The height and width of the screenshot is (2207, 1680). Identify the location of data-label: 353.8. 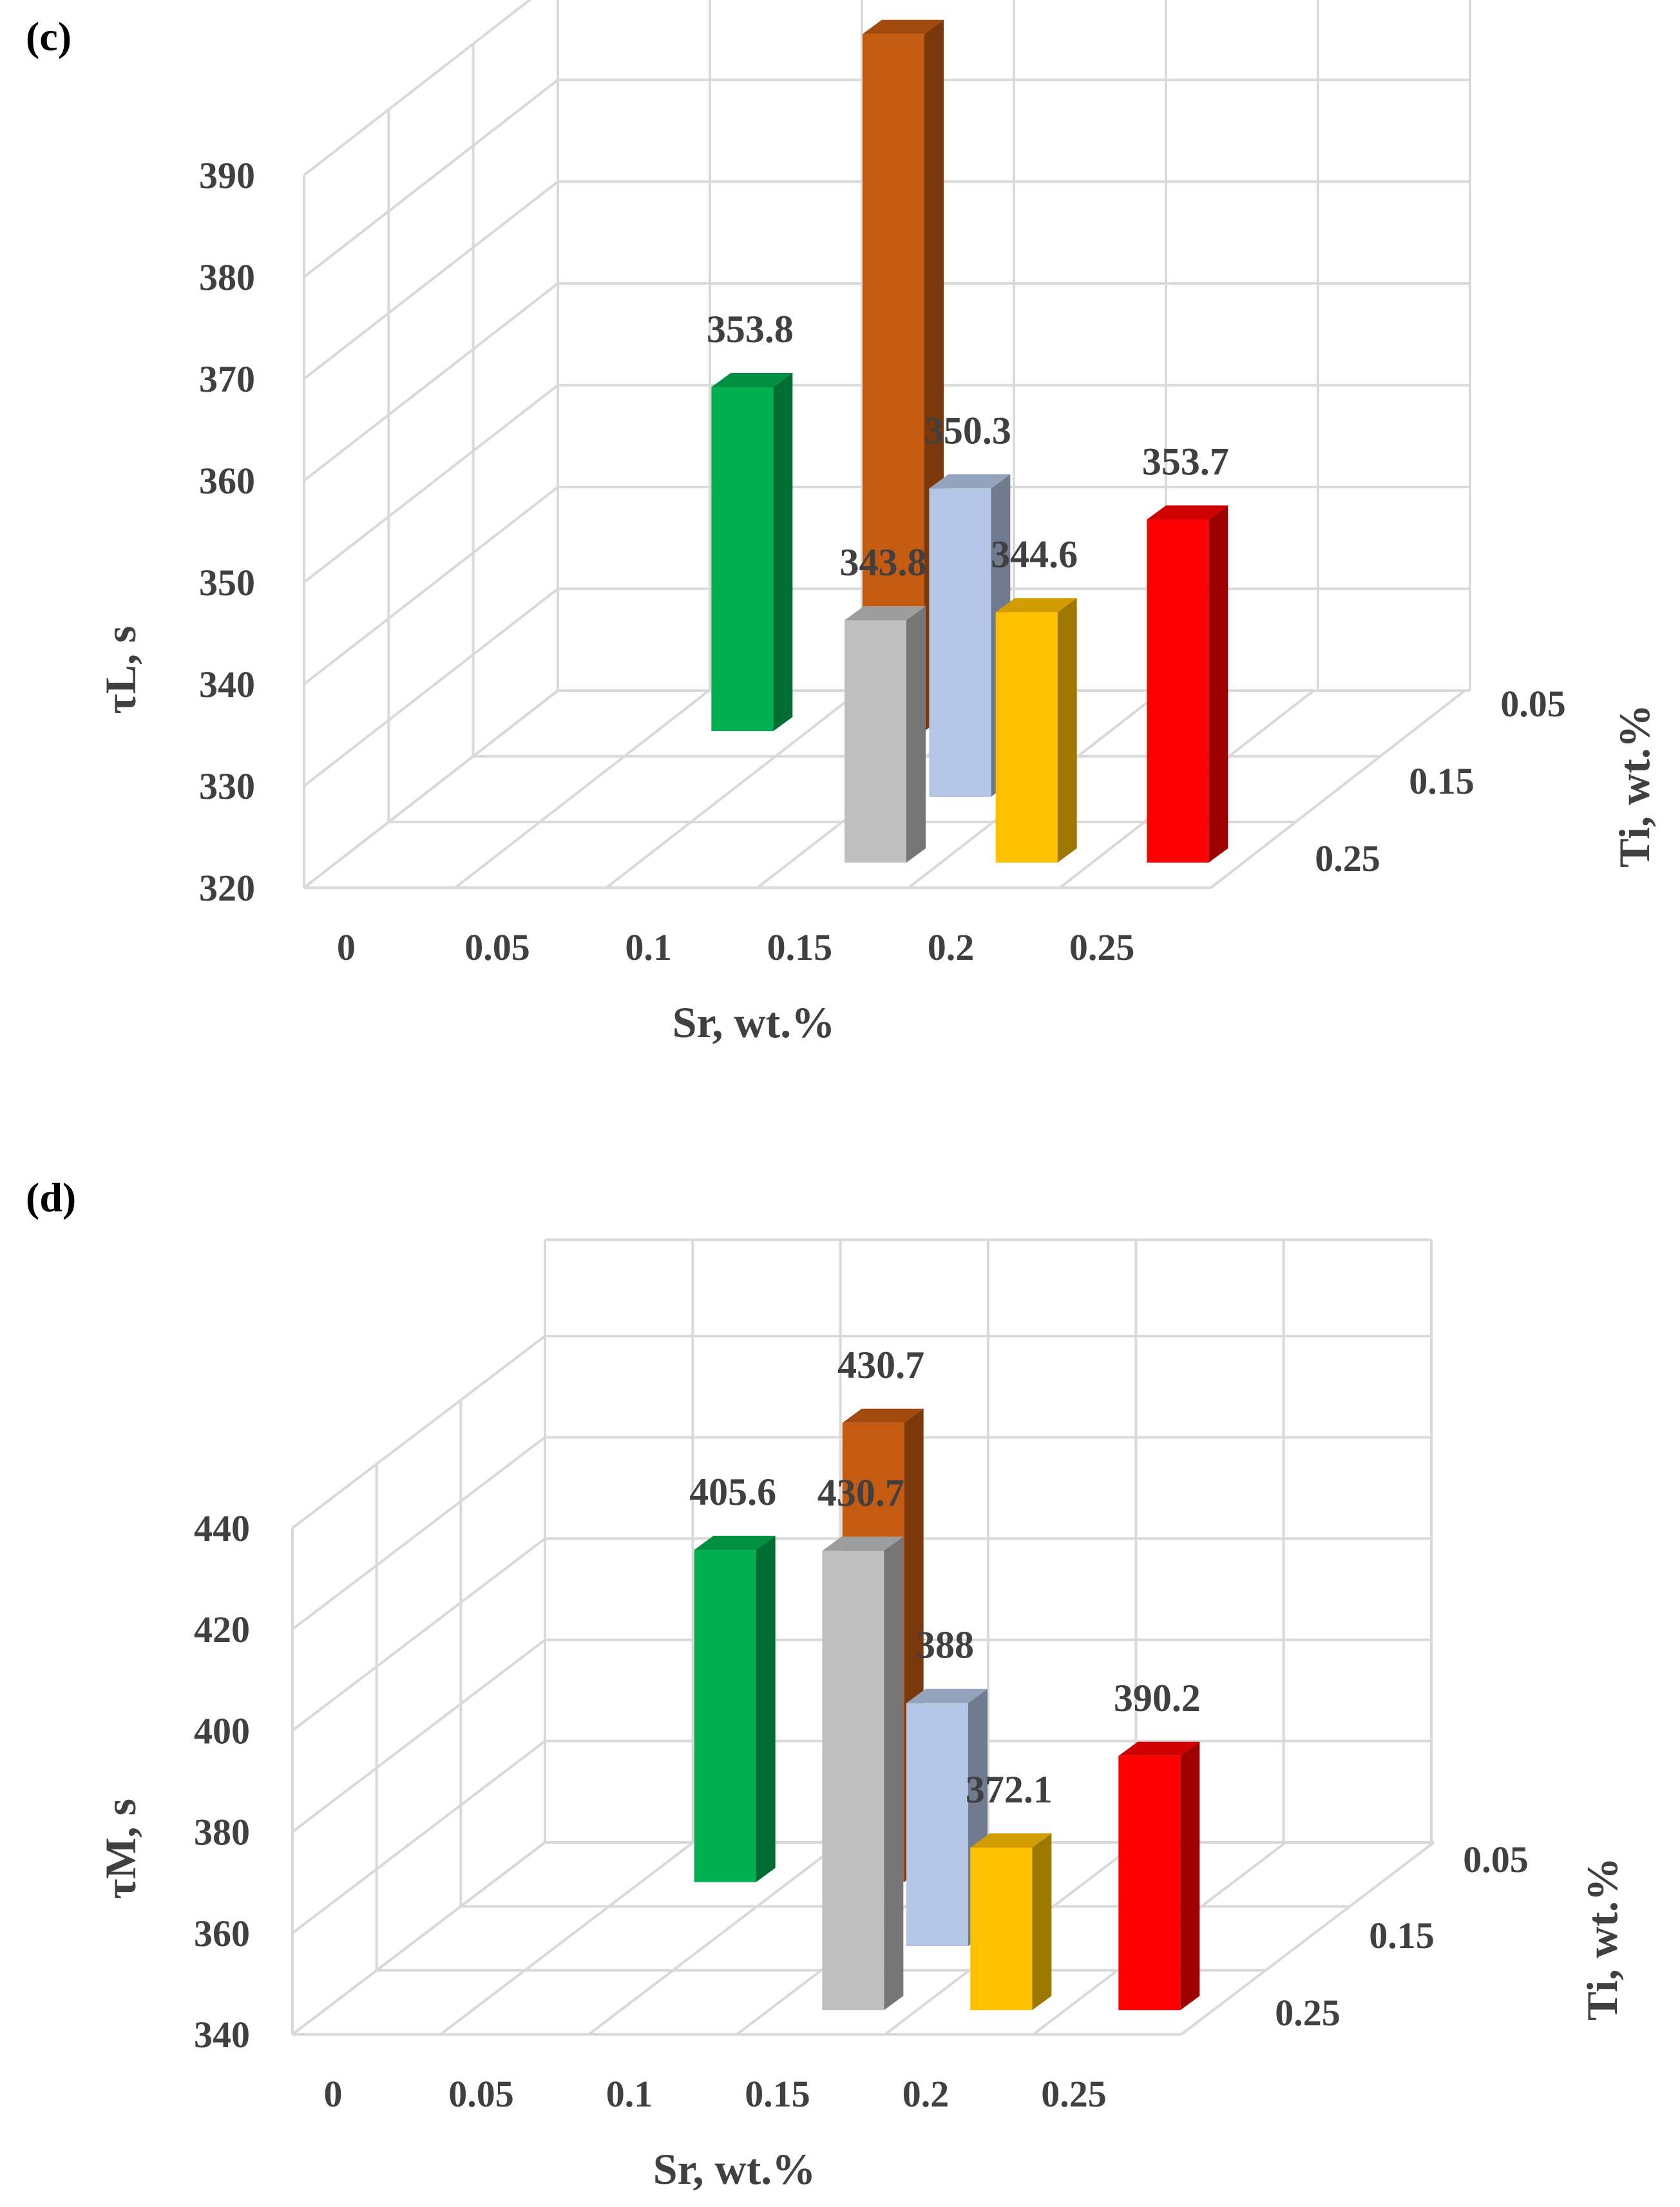
(750, 329).